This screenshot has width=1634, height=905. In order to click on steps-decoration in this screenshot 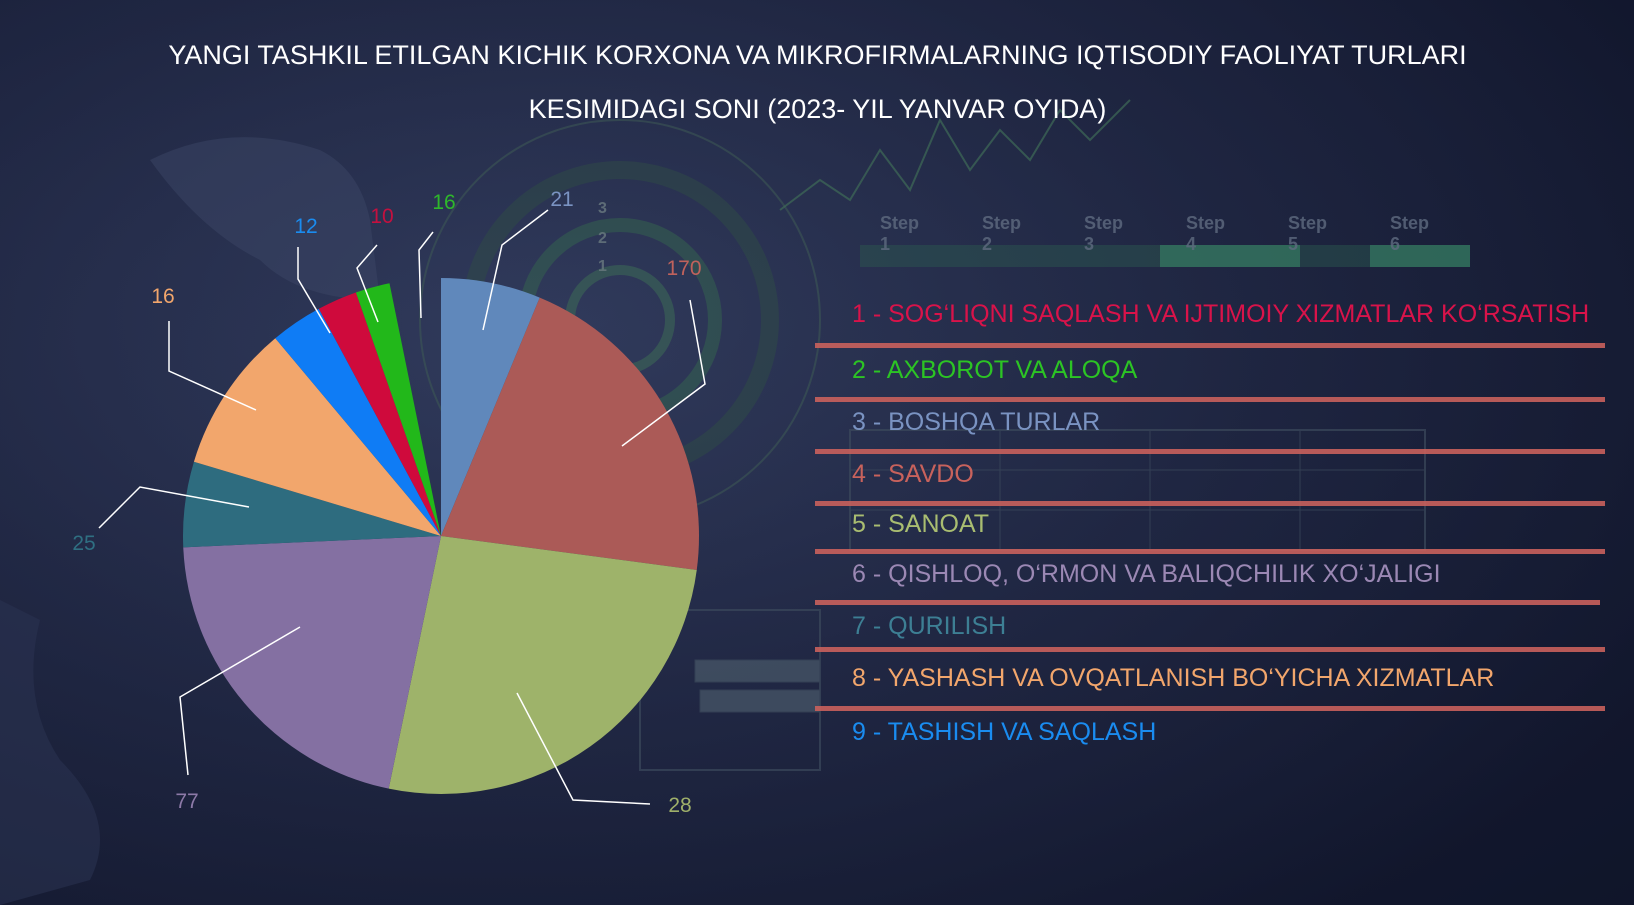, I will do `click(1165, 256)`.